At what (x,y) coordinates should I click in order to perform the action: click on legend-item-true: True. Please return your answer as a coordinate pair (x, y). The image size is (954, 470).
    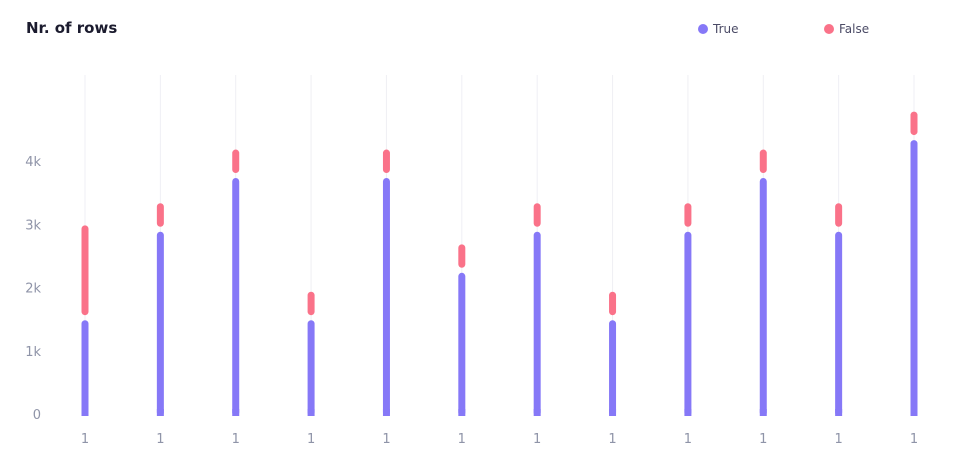
    Looking at the image, I should click on (718, 29).